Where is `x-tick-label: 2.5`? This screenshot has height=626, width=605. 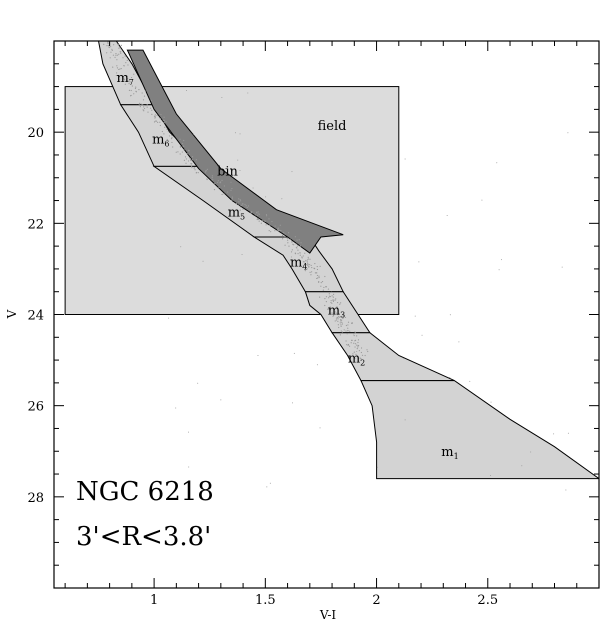 x-tick-label: 2.5 is located at coordinates (487, 600).